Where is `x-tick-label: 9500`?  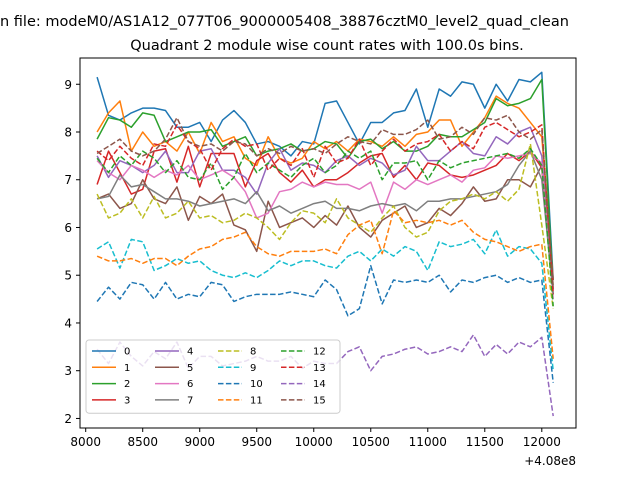
x-tick-label: 9500 is located at coordinates (256, 442).